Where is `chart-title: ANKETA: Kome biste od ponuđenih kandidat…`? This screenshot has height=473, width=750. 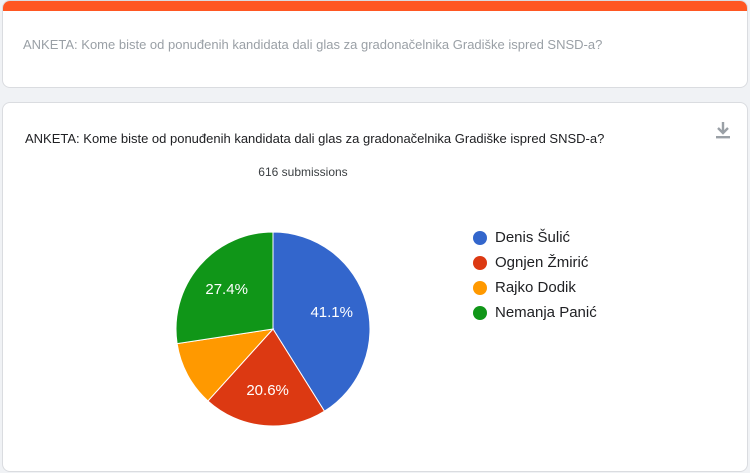
chart-title: ANKETA: Kome biste od ponuđenih kandidat… is located at coordinates (315, 138).